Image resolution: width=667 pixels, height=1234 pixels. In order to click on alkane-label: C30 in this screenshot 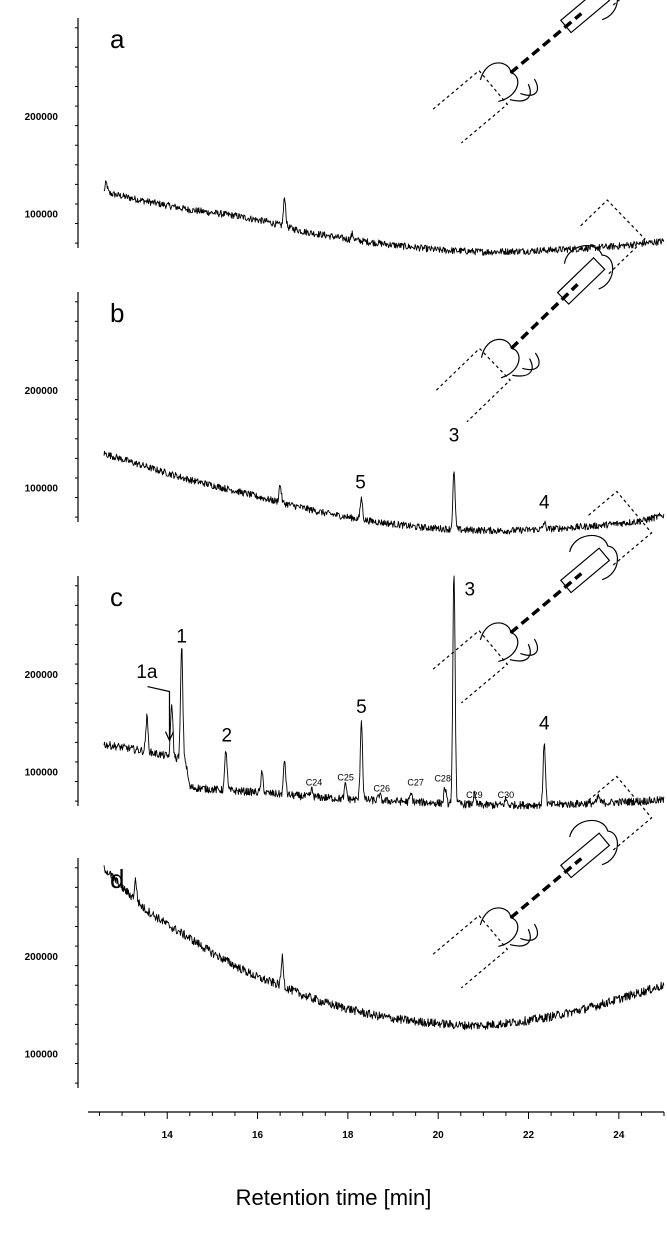, I will do `click(506, 795)`.